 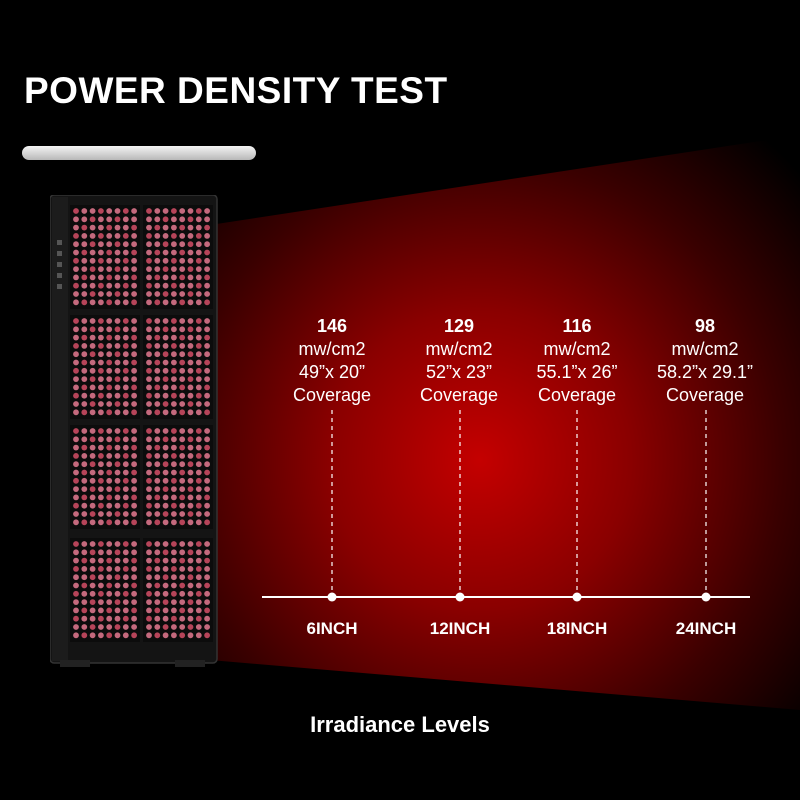 I want to click on led-block, so click(x=105, y=590).